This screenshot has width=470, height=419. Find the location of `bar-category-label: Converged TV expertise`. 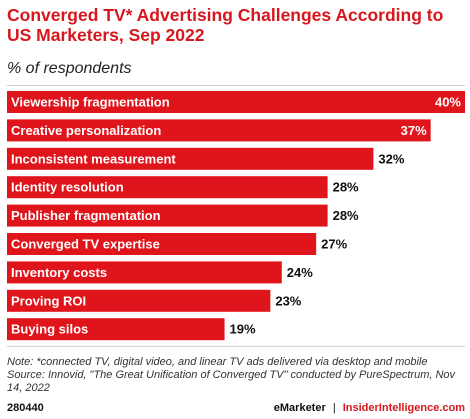

bar-category-label: Converged TV expertise is located at coordinates (85, 244).